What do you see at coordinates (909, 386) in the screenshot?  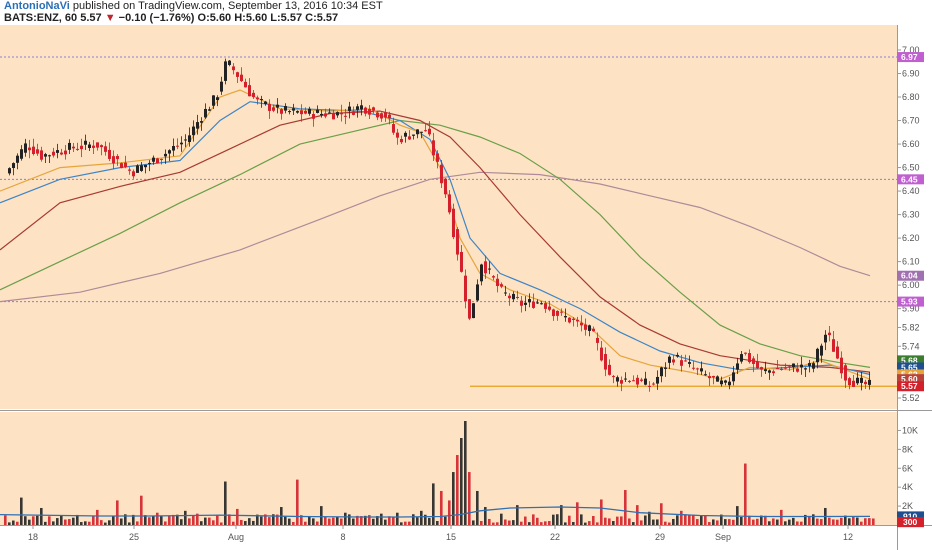 I see `price-tag-label: 5.57` at bounding box center [909, 386].